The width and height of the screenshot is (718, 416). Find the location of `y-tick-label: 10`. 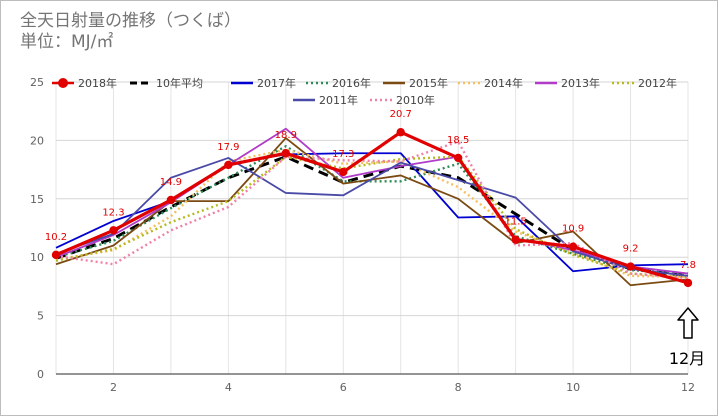

y-tick-label: 10 is located at coordinates (37, 257).